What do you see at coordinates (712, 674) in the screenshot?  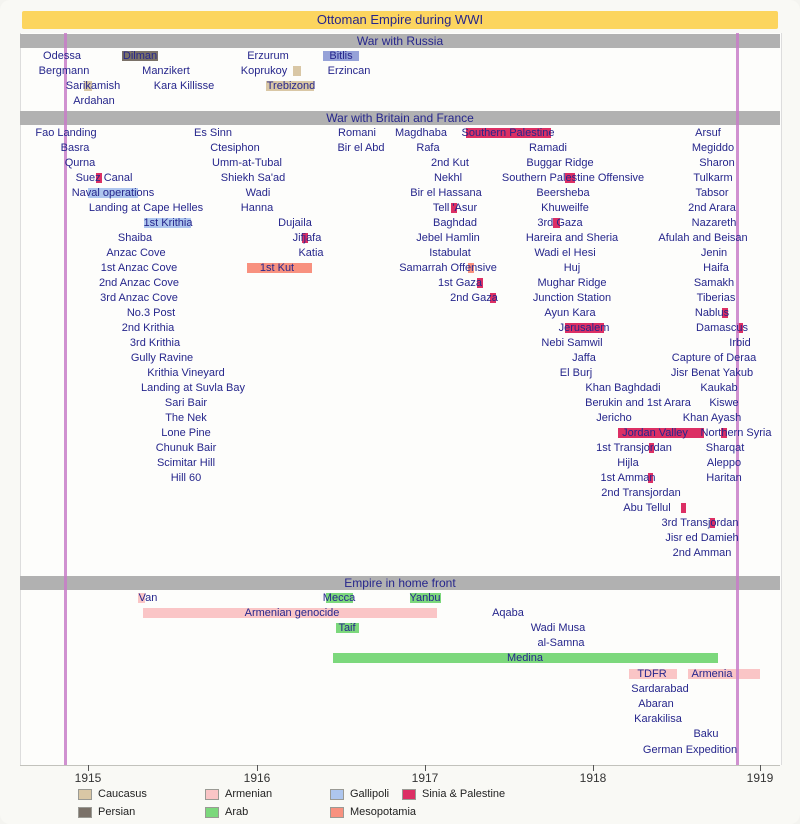 I see `event-label: Armenia` at bounding box center [712, 674].